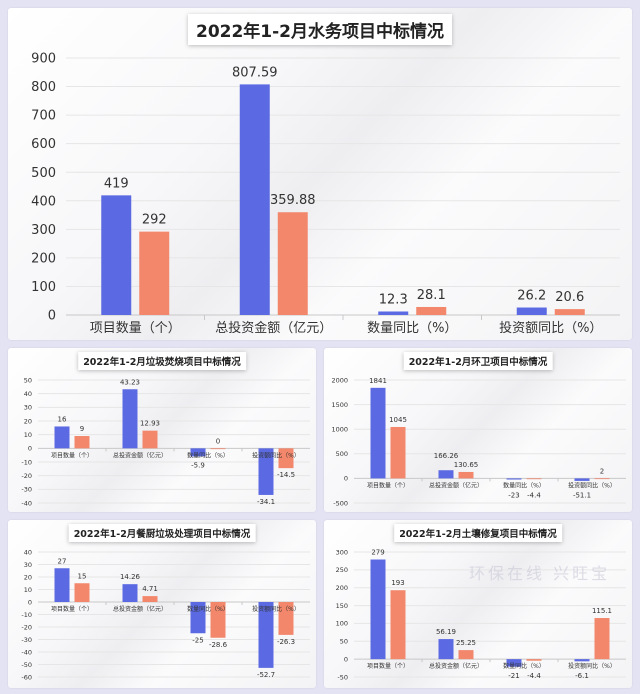 The width and height of the screenshot is (640, 694). What do you see at coordinates (218, 645) in the screenshot?
I see `data-label: -28.6` at bounding box center [218, 645].